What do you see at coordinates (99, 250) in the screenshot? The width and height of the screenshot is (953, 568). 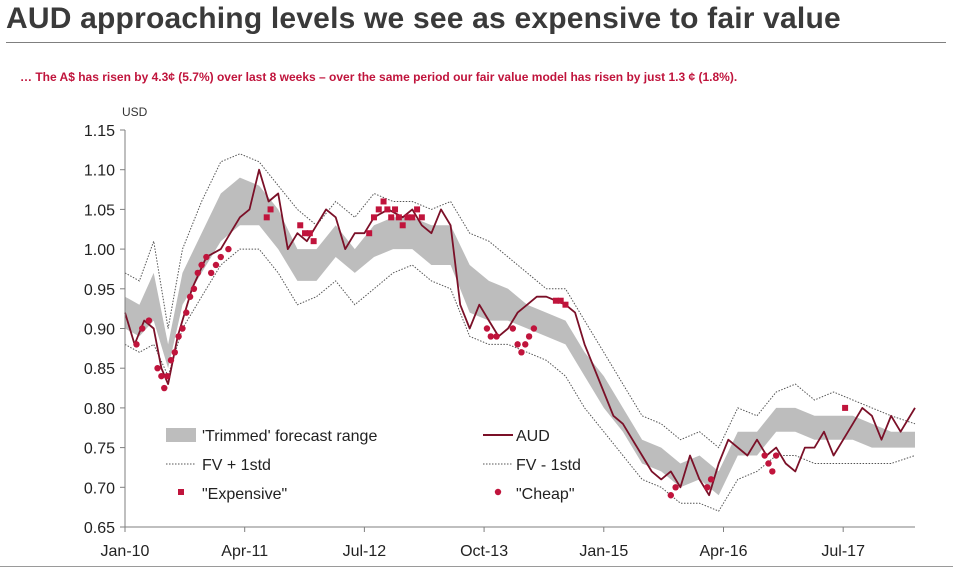 I see `y-tick-label: 1.00` at bounding box center [99, 250].